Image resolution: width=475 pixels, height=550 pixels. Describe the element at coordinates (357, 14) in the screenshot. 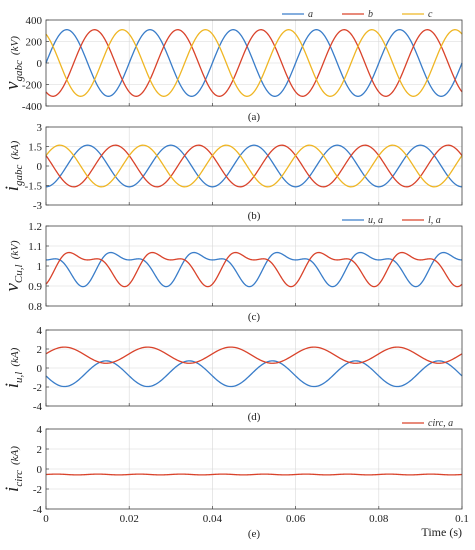

I see `legend-a: a b c` at that location.